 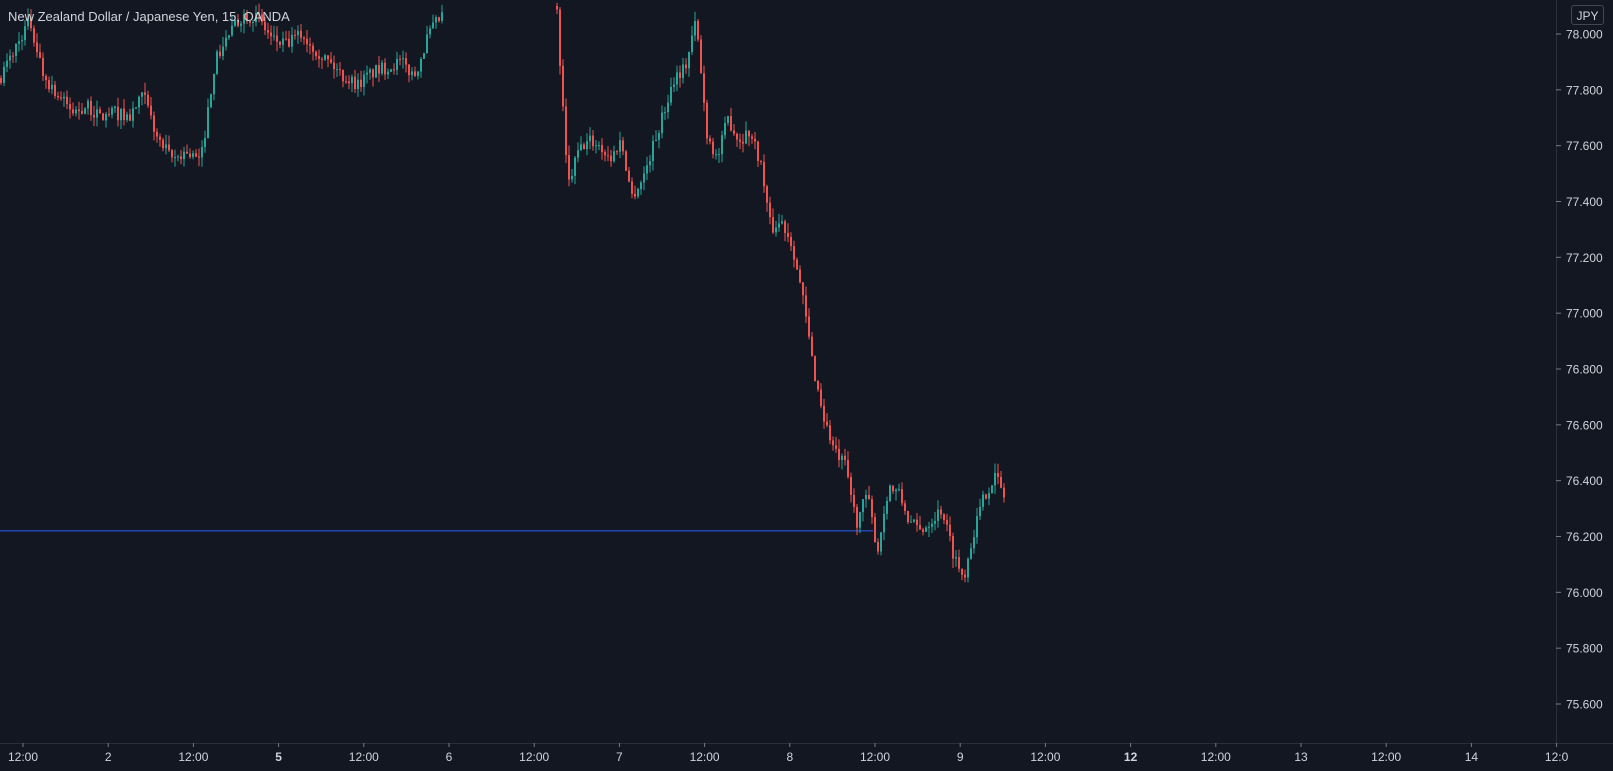 What do you see at coordinates (1584, 146) in the screenshot?
I see `y-tick-label: 77.600` at bounding box center [1584, 146].